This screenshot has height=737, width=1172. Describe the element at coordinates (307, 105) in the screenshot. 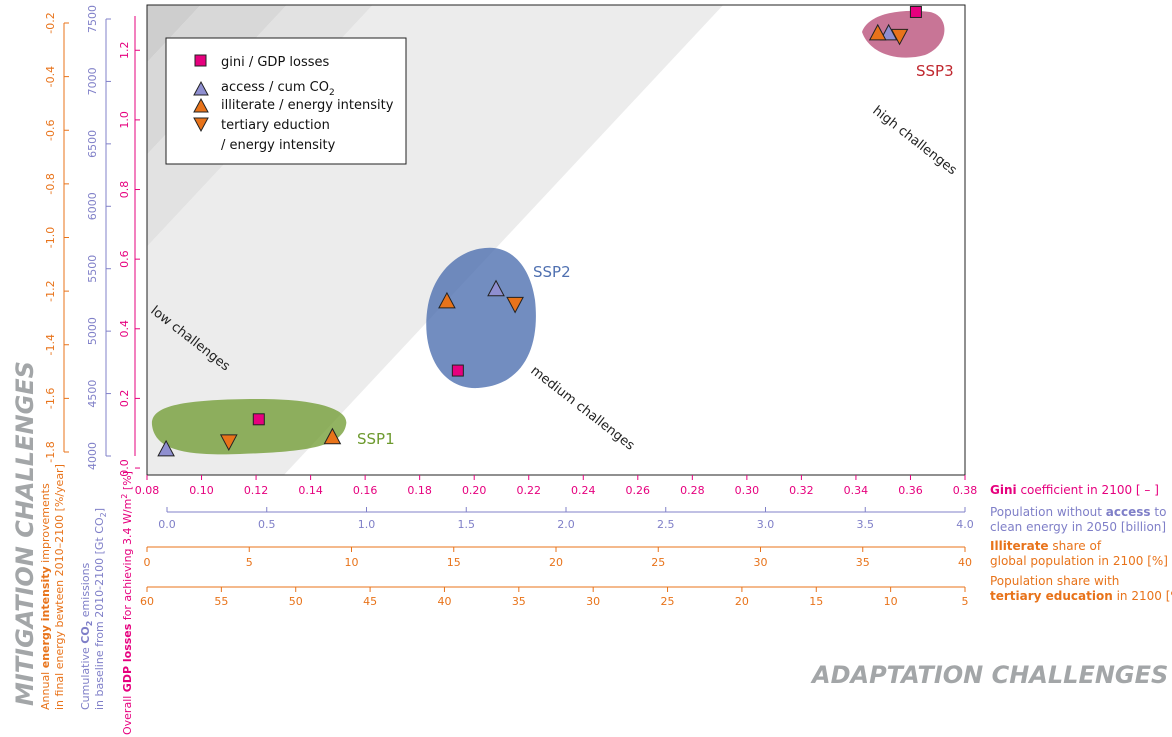

I see `legend-illiterate-label: illiterate / energy intensity` at that location.